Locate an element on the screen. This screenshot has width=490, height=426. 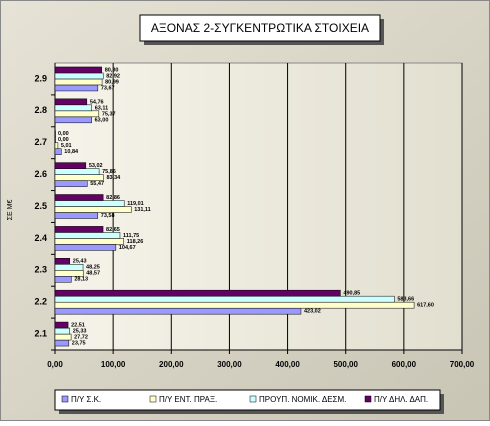
value-label: 583,66 is located at coordinates (405, 300).